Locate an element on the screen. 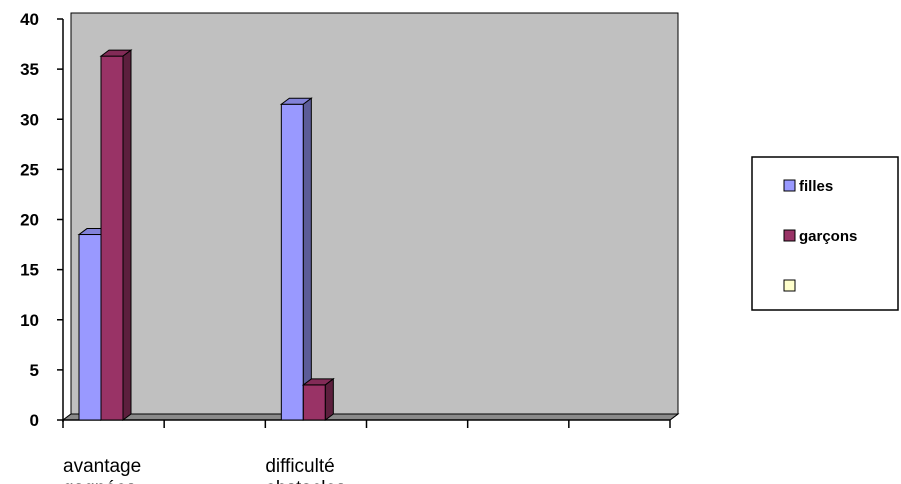 The image size is (901, 484). y-tick-label: 35 is located at coordinates (29, 69).